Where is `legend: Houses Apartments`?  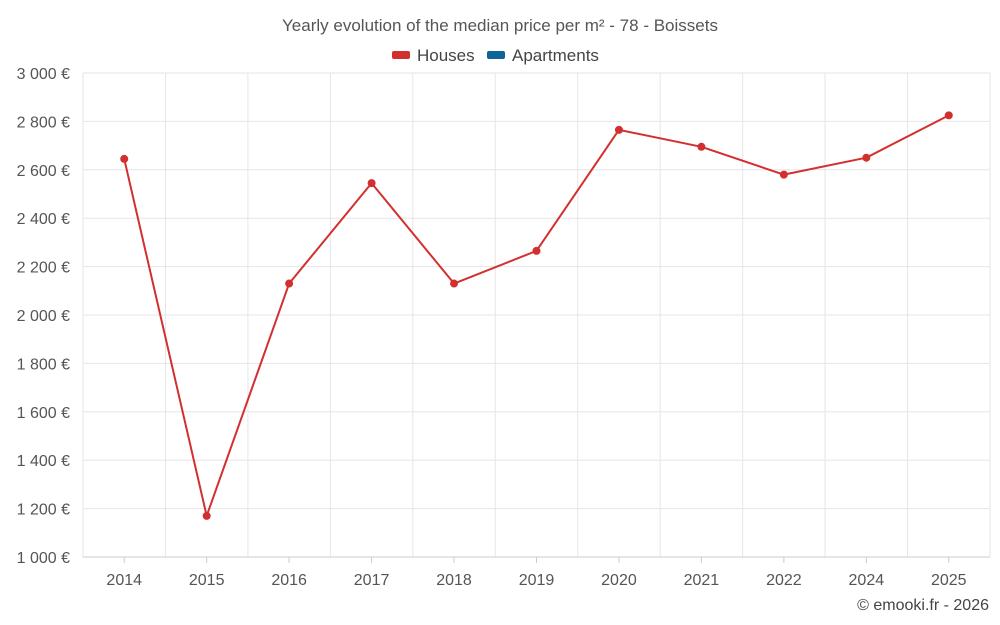
legend: Houses Apartments is located at coordinates (495, 55).